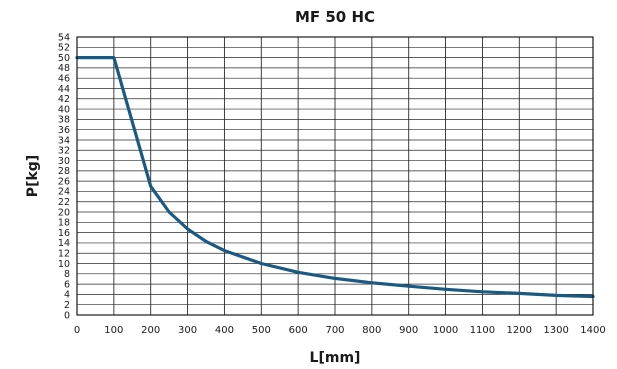  I want to click on y-tick-label: 18, so click(64, 223).